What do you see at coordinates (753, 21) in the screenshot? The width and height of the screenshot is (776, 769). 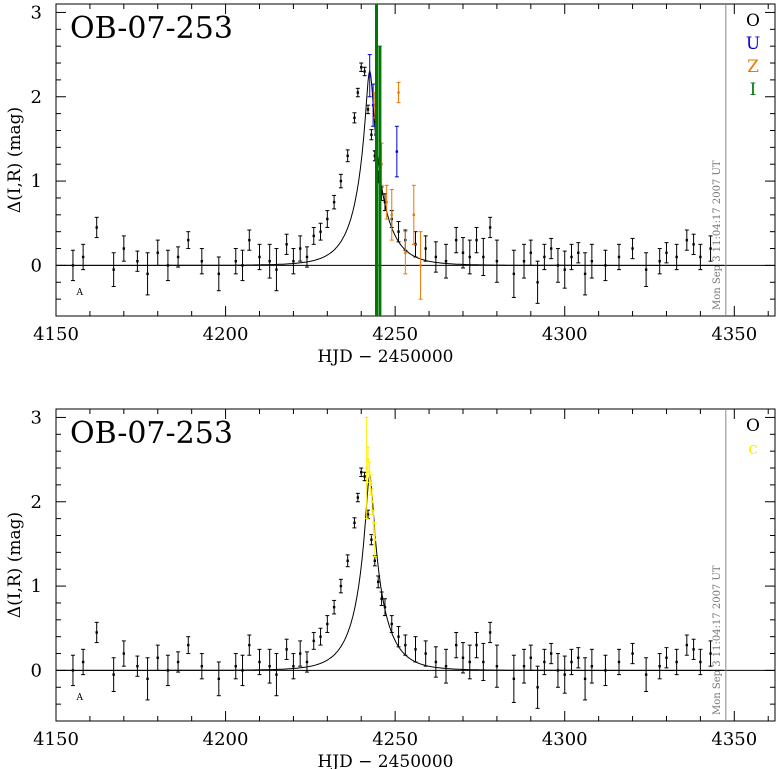 I see `legend-entry: O` at bounding box center [753, 21].